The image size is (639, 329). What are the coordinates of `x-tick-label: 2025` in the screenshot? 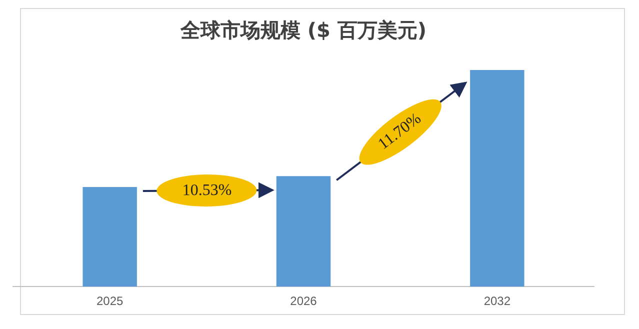 It's located at (110, 301).